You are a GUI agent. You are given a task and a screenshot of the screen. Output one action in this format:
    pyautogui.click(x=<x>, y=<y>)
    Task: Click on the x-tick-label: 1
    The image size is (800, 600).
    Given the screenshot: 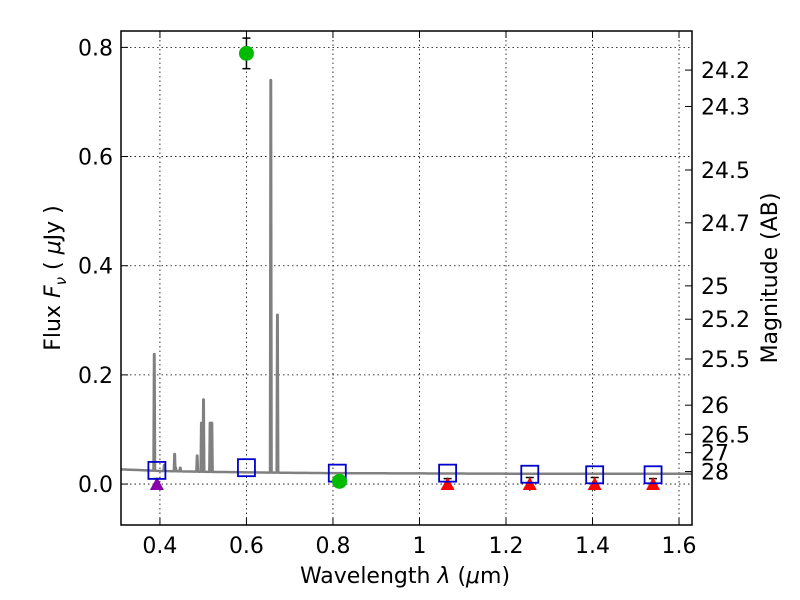 What is the action you would take?
    pyautogui.click(x=419, y=546)
    